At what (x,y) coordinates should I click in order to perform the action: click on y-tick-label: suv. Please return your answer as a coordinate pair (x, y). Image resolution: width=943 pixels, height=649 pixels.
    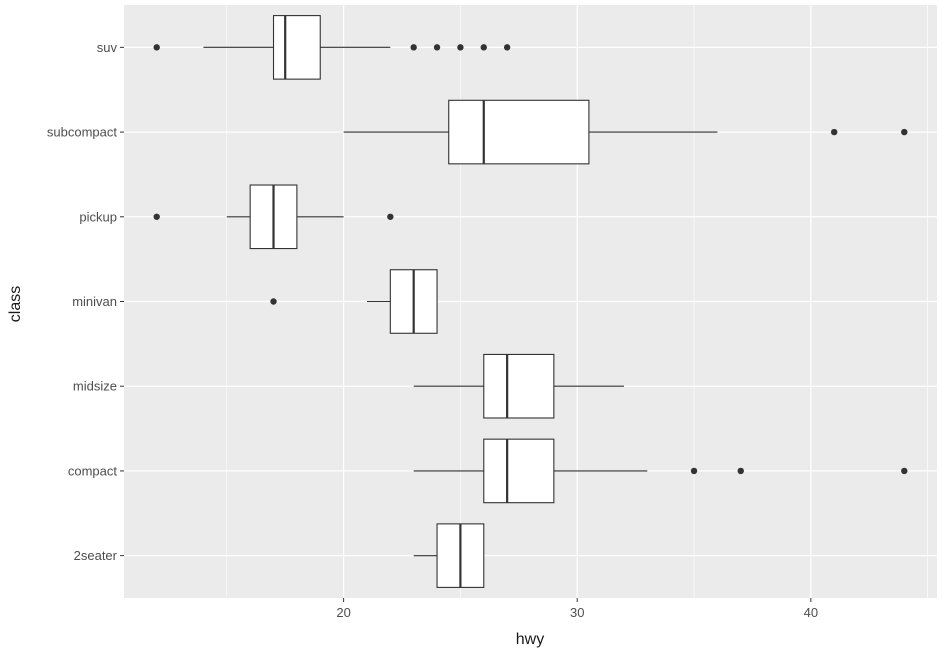
    Looking at the image, I should click on (107, 47).